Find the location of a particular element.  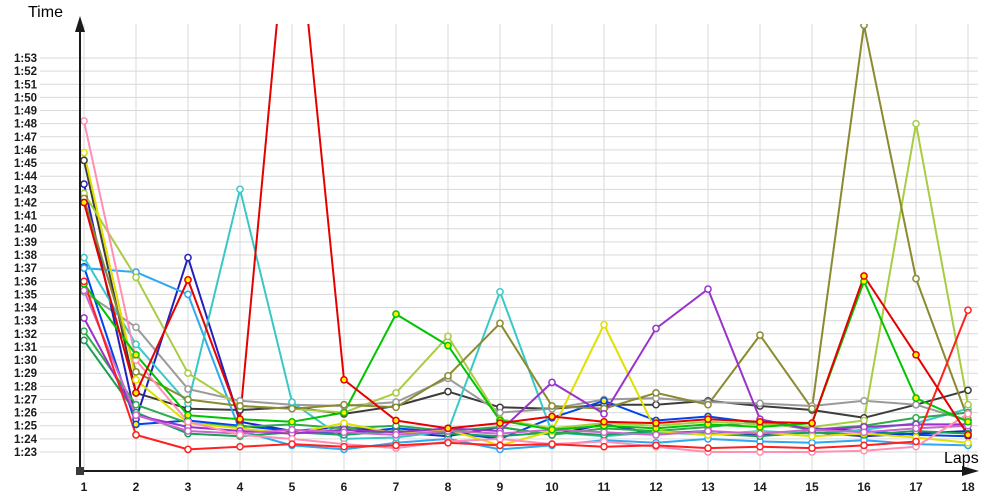

x-tick-label: 5 is located at coordinates (292, 487).